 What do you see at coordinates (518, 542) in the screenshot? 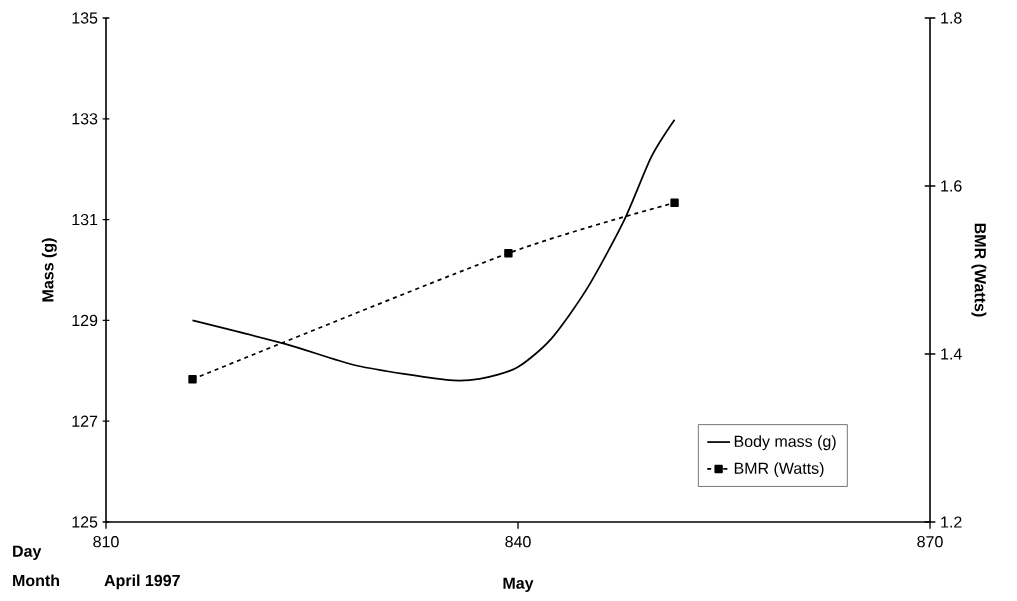
I see `x-tick-label: 840` at bounding box center [518, 542].